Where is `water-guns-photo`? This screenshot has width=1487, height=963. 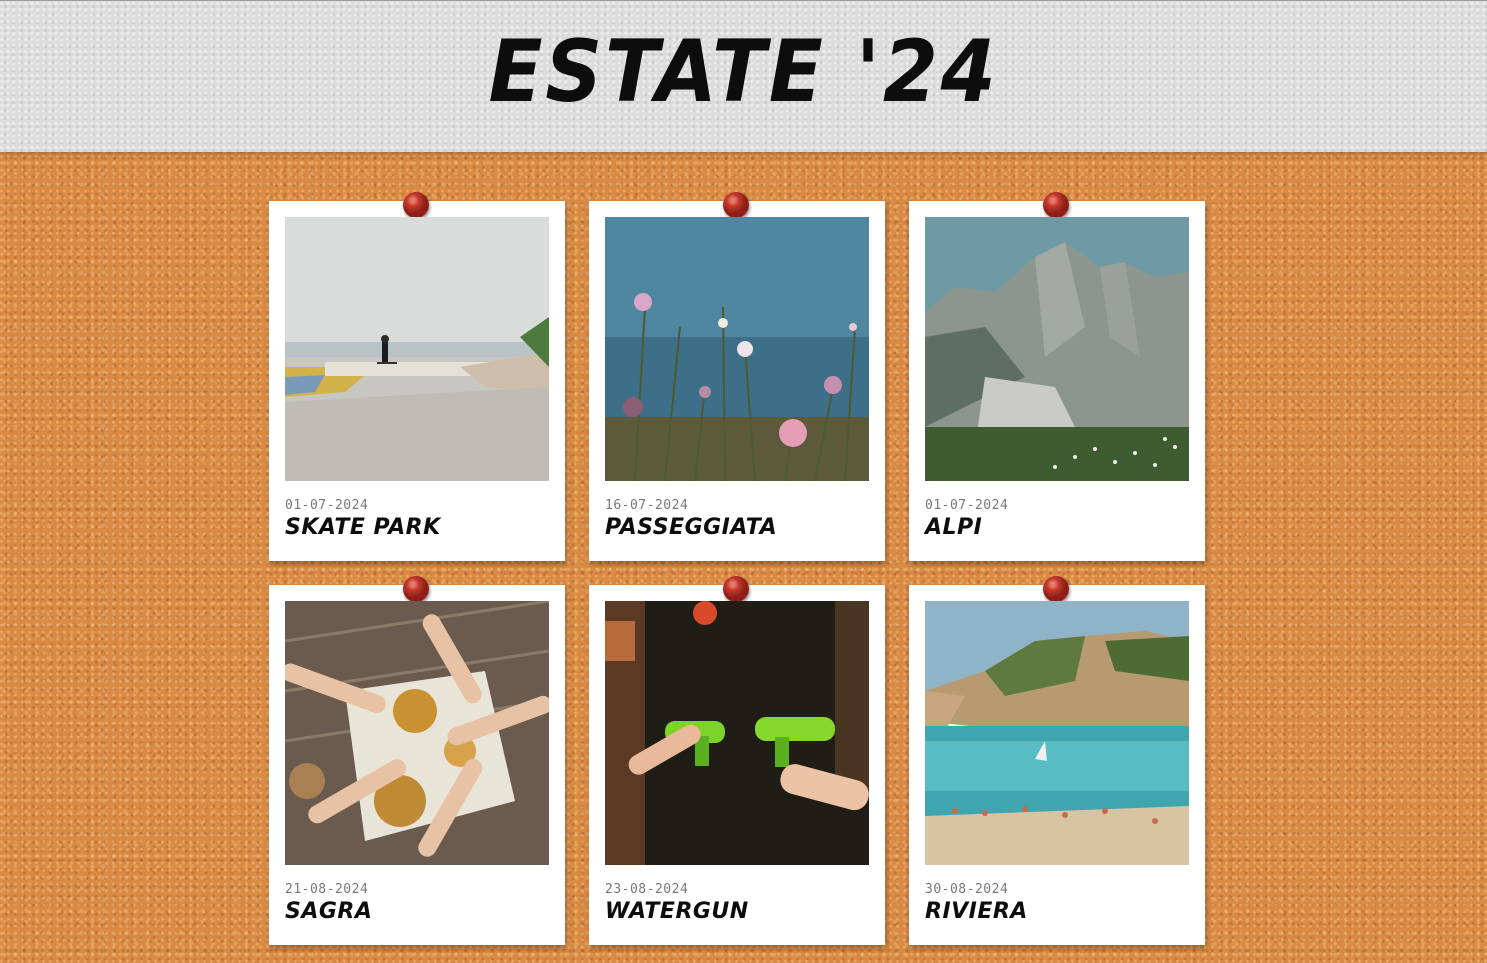
water-guns-photo is located at coordinates (737, 733).